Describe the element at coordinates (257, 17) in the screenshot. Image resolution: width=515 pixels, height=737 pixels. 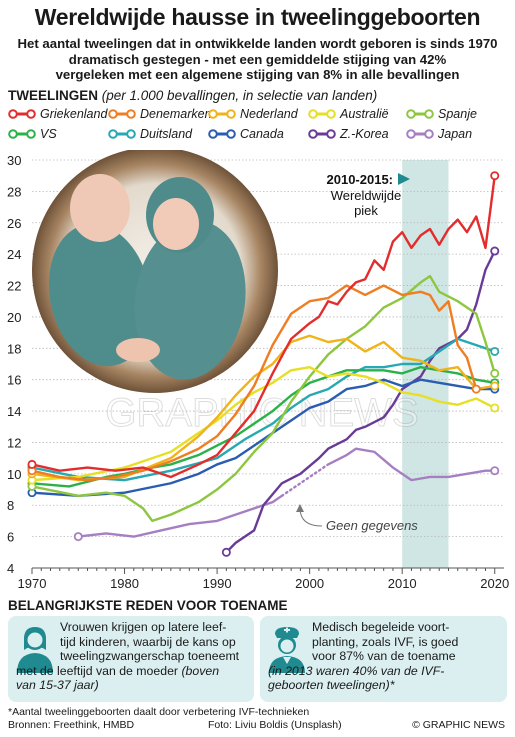
I see `page-title: Wereldwijde hausse in tweelinggeboorten` at that location.